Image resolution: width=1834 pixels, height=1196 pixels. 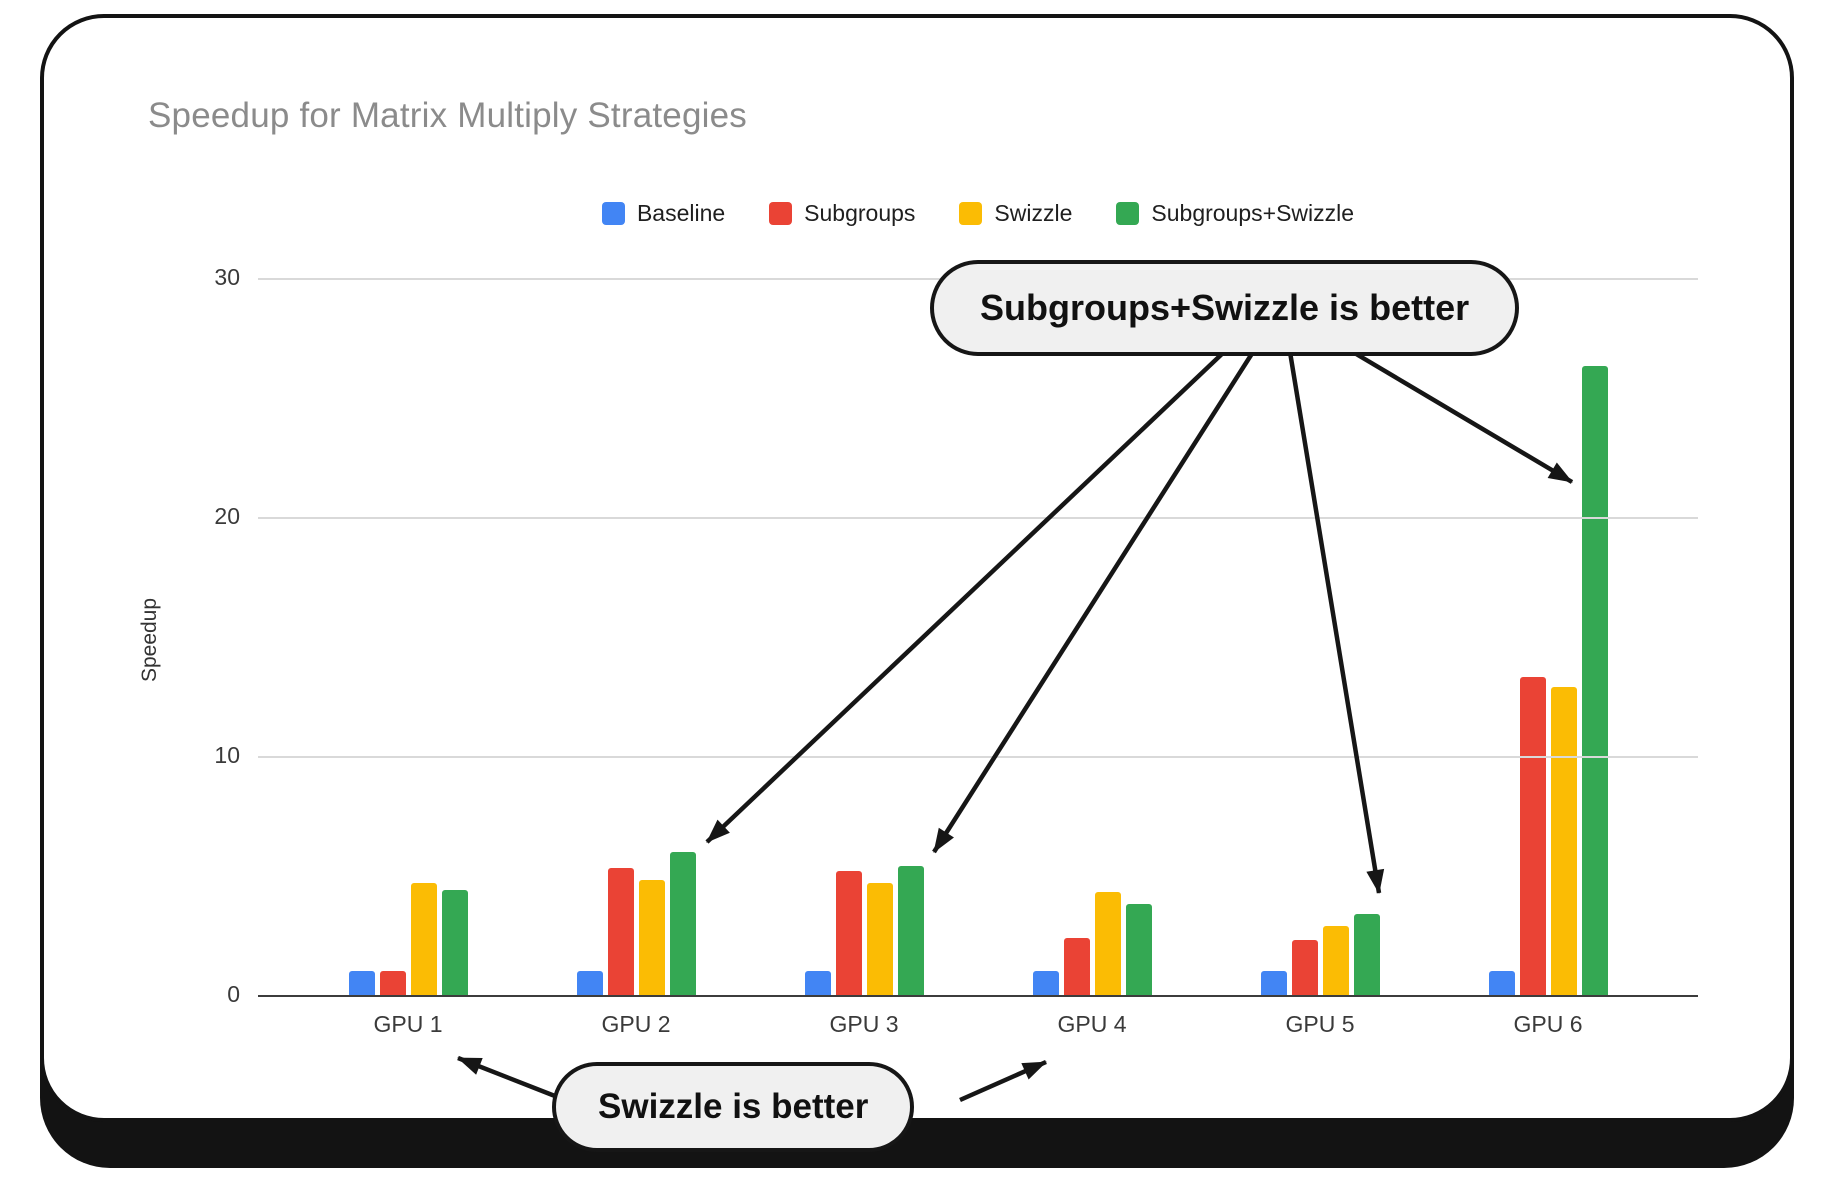 What do you see at coordinates (408, 1024) in the screenshot?
I see `x-label-gpu-1: GPU 1` at bounding box center [408, 1024].